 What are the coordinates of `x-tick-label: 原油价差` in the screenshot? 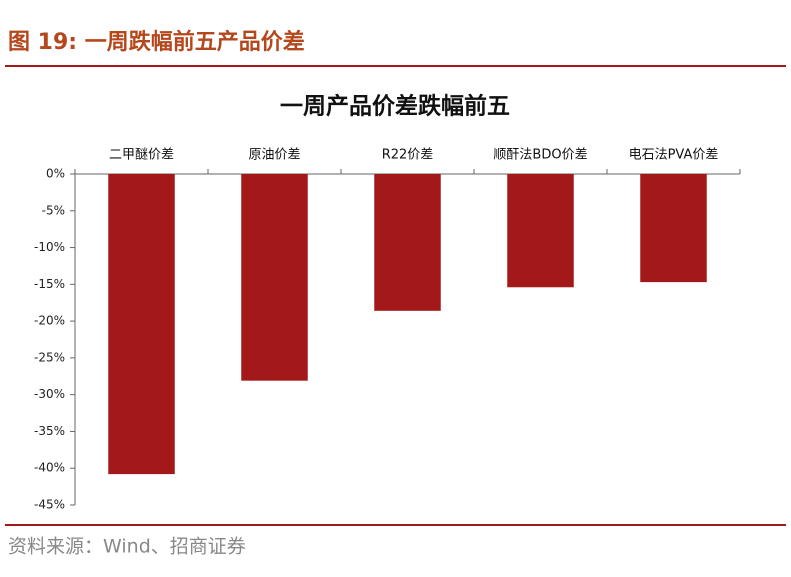 It's located at (274, 155).